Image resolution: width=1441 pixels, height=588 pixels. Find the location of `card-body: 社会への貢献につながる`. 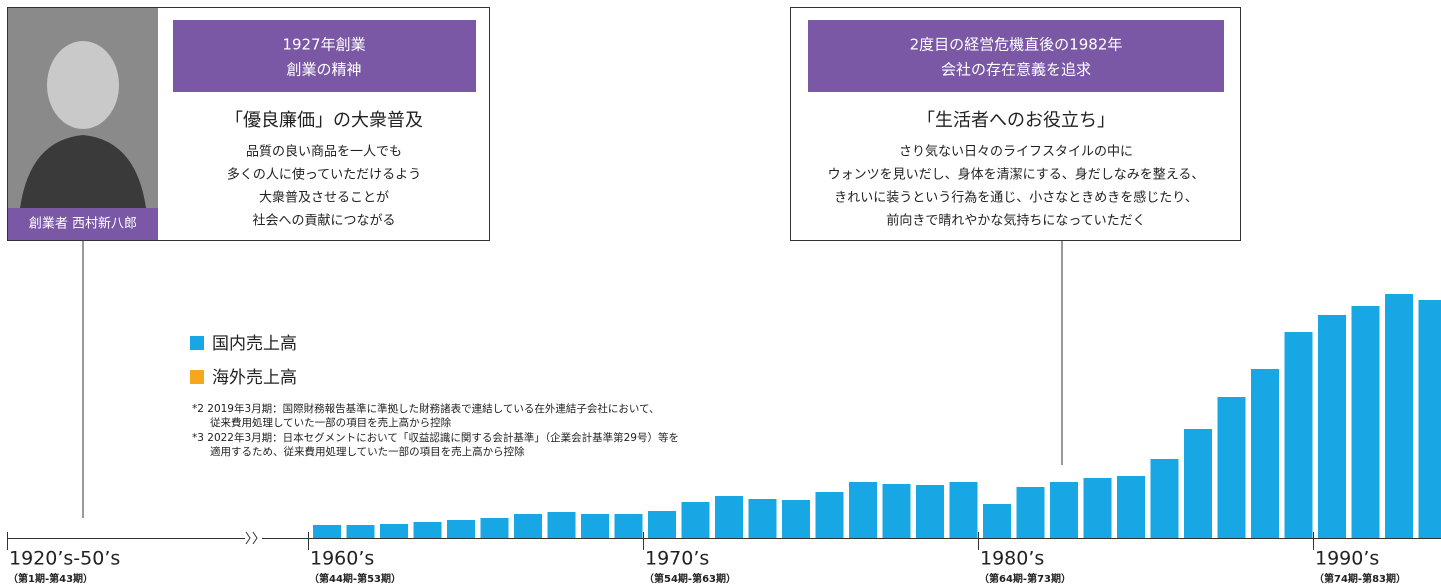

card-body: 社会への貢献につながる is located at coordinates (323, 221).